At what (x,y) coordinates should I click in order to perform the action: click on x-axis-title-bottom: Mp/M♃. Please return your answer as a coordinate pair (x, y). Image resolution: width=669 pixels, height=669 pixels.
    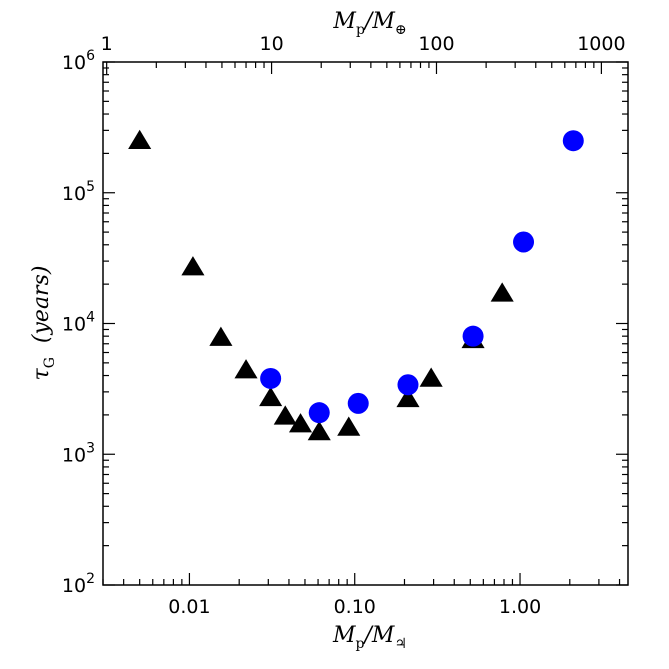
    Looking at the image, I should click on (369, 637).